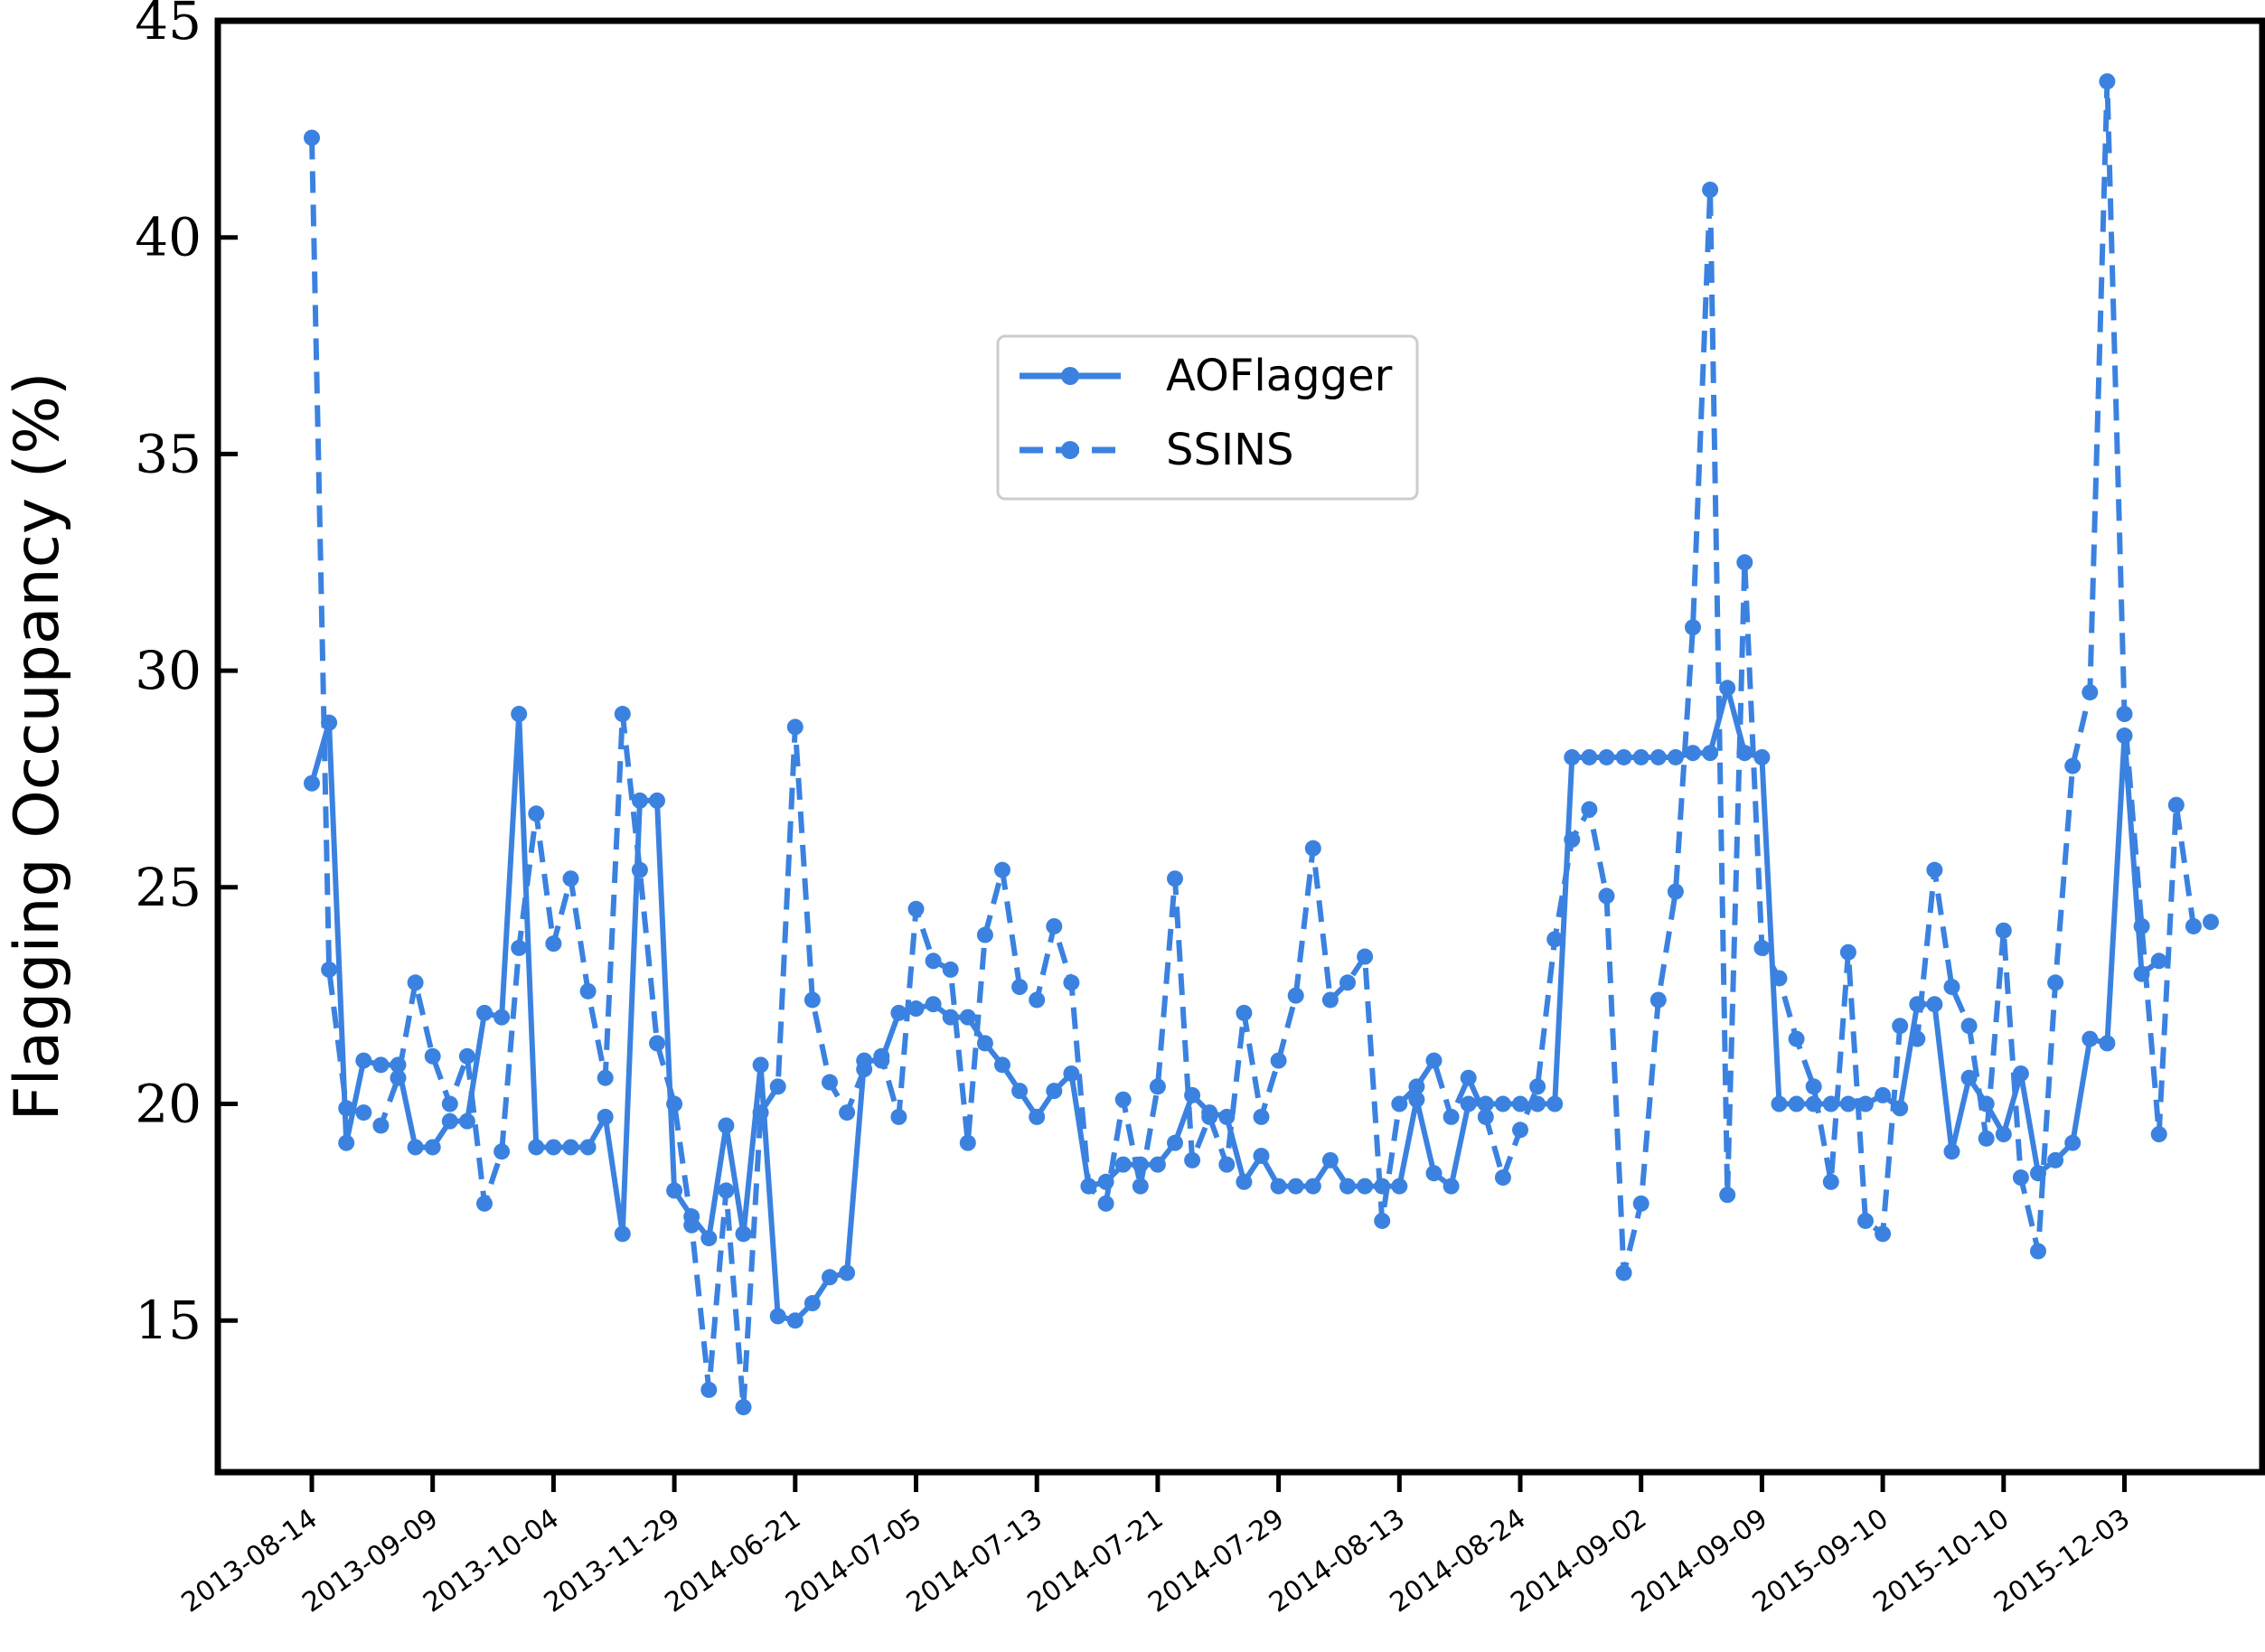 The width and height of the screenshot is (2265, 1652). What do you see at coordinates (168, 670) in the screenshot?
I see `y-tick-label: 30` at bounding box center [168, 670].